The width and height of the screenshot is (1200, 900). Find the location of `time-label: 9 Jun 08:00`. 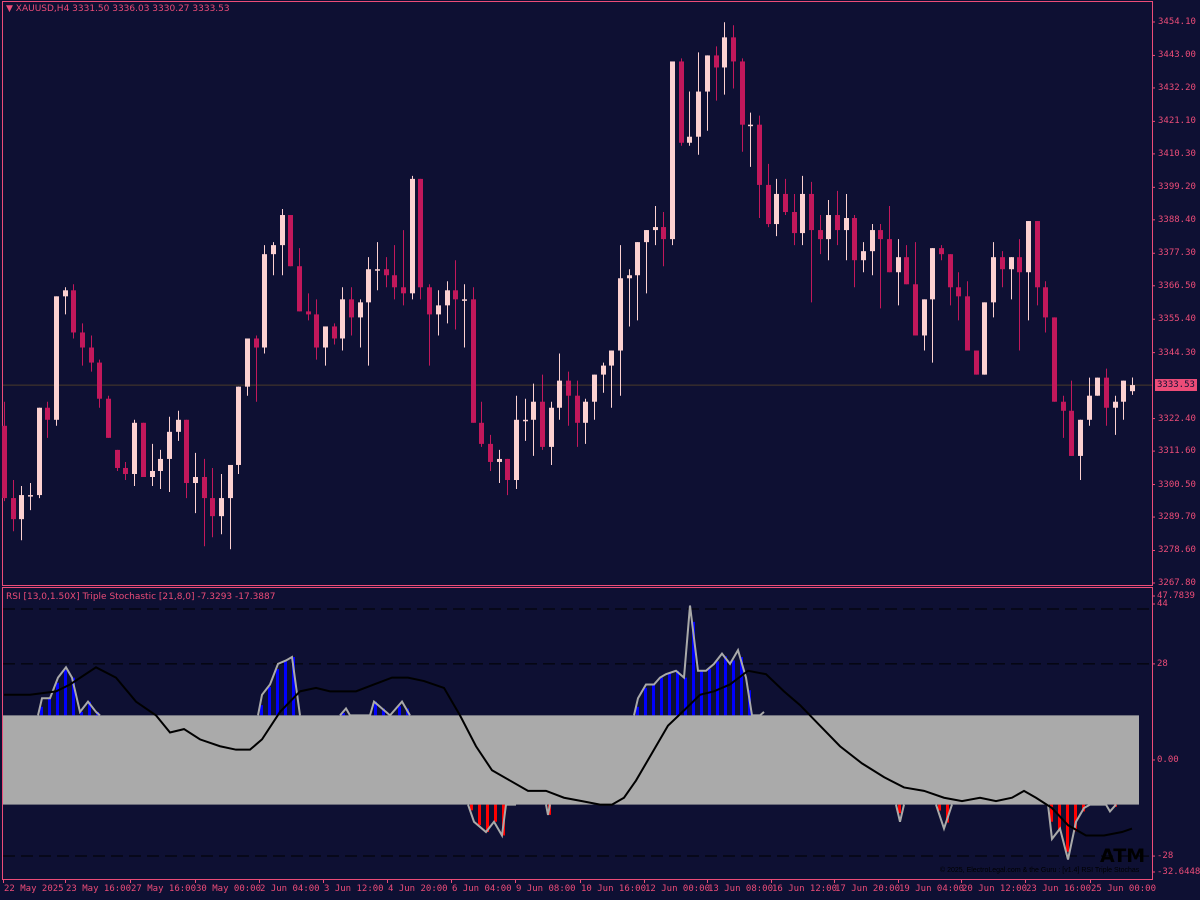

time-label: 9 Jun 08:00 is located at coordinates (546, 889).